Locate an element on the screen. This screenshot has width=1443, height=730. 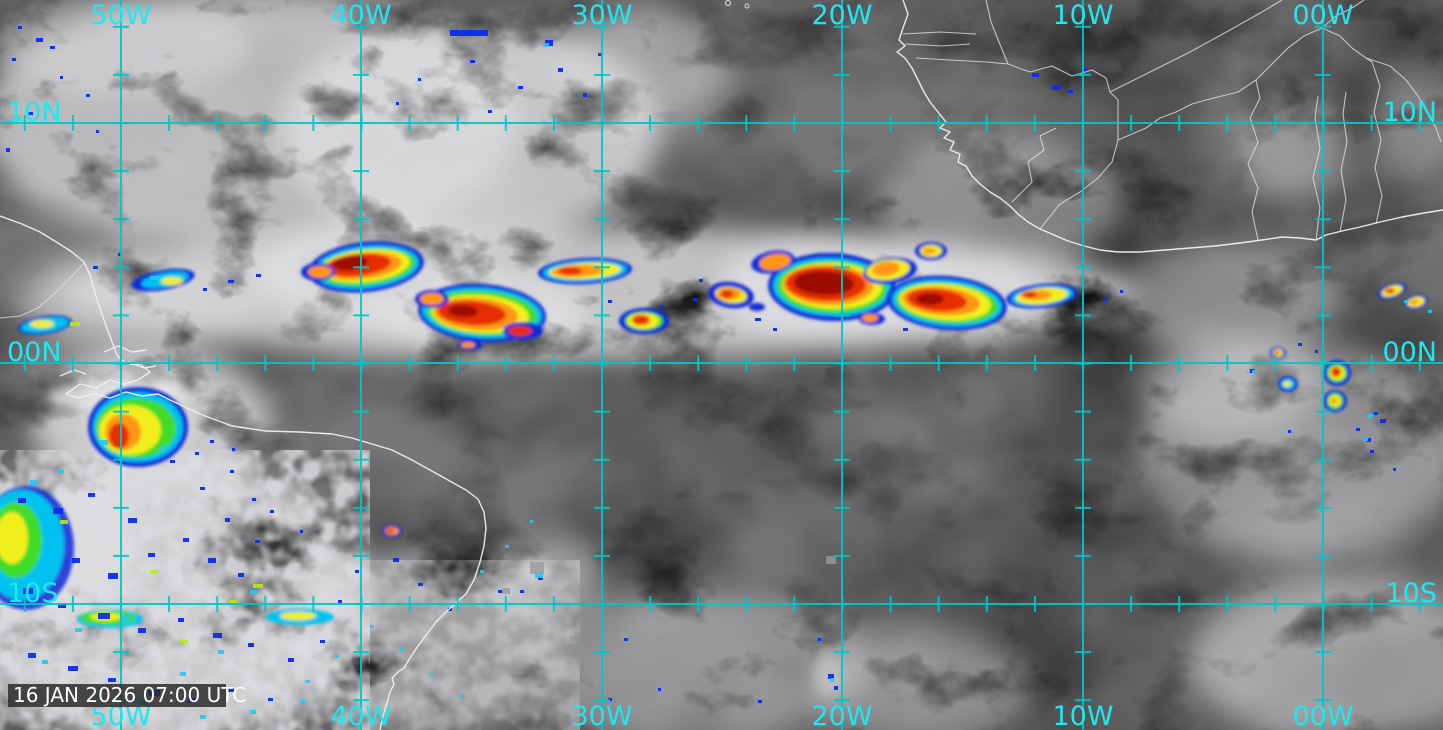
longitude-label-top-00W: 00W is located at coordinates (1322, 15).